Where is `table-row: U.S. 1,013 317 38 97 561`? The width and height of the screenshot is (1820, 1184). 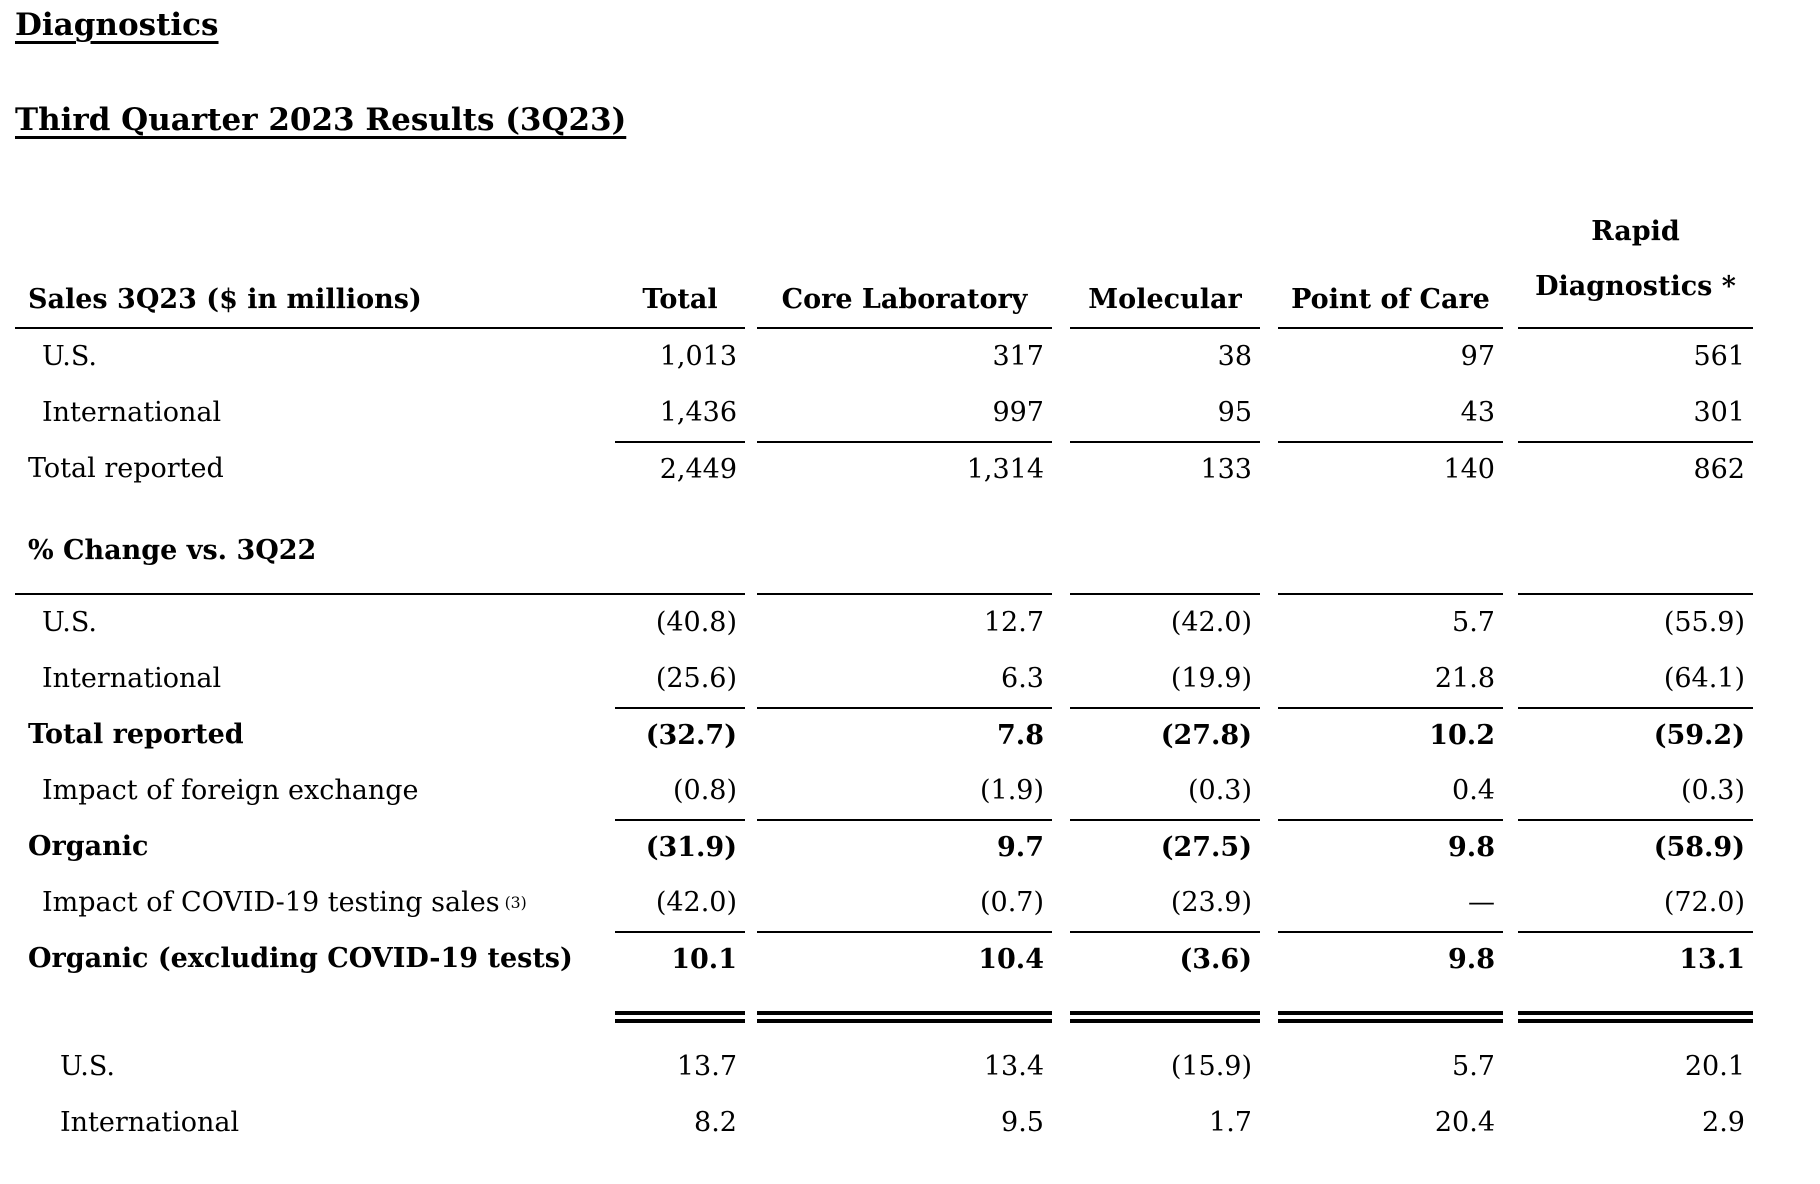 table-row: U.S. 1,013 317 38 97 561 is located at coordinates (891, 357).